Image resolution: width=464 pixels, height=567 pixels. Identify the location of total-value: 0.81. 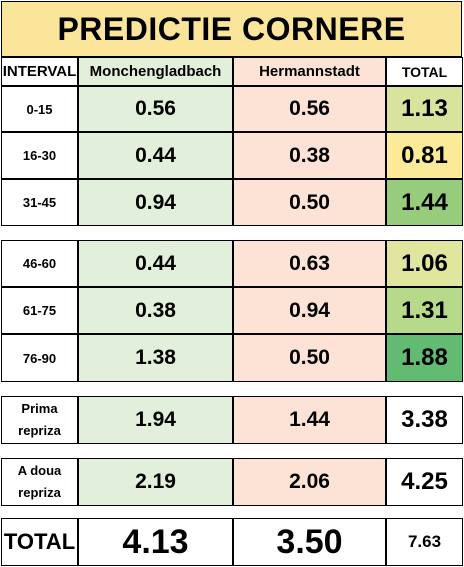
(424, 155).